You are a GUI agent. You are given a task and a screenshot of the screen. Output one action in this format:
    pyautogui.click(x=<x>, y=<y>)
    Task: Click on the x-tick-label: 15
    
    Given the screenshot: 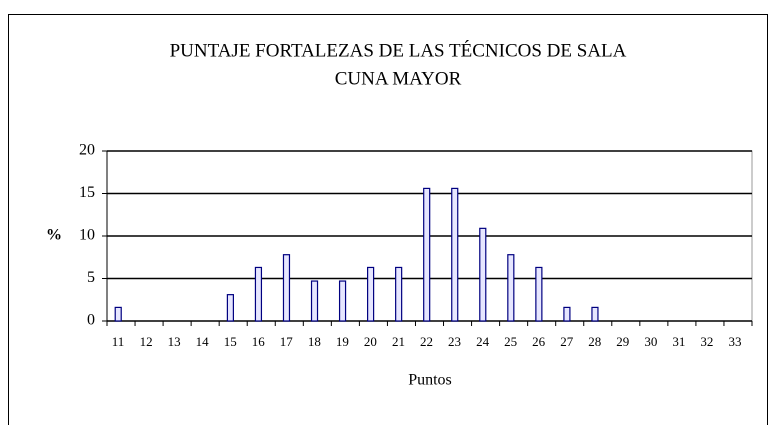 What is the action you would take?
    pyautogui.click(x=230, y=341)
    